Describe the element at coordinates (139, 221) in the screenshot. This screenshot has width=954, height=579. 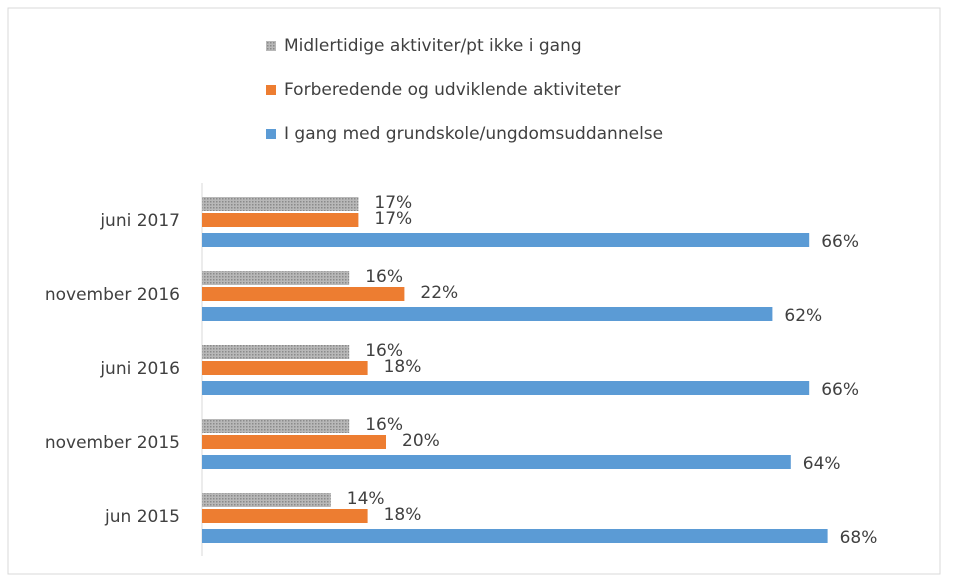
I see `category-label: juni 2017` at that location.